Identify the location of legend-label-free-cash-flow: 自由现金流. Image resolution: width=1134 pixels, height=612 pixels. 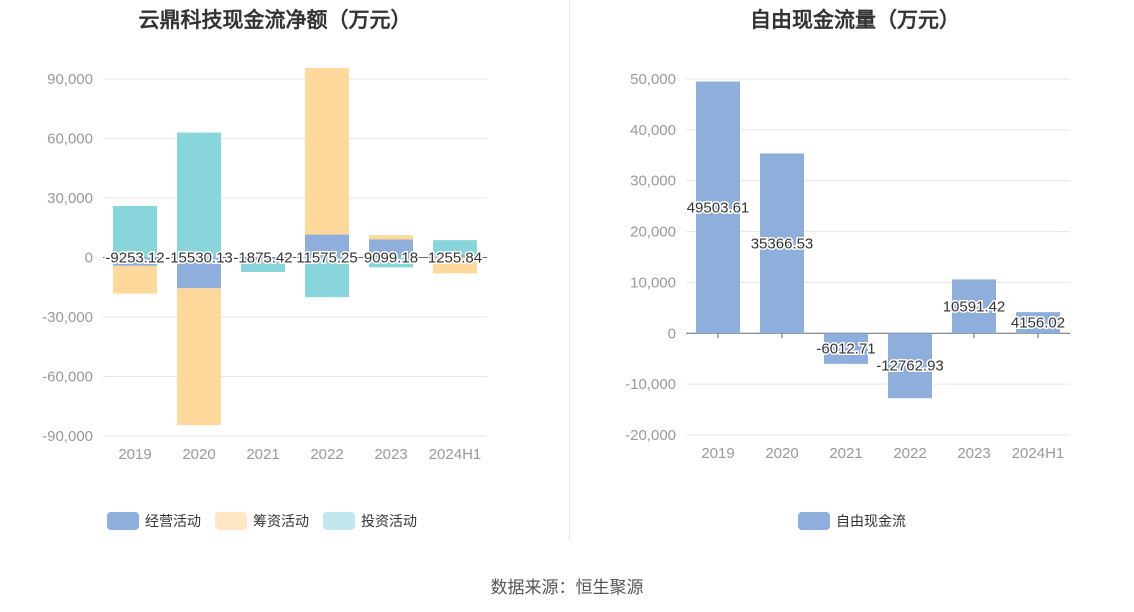
(871, 521).